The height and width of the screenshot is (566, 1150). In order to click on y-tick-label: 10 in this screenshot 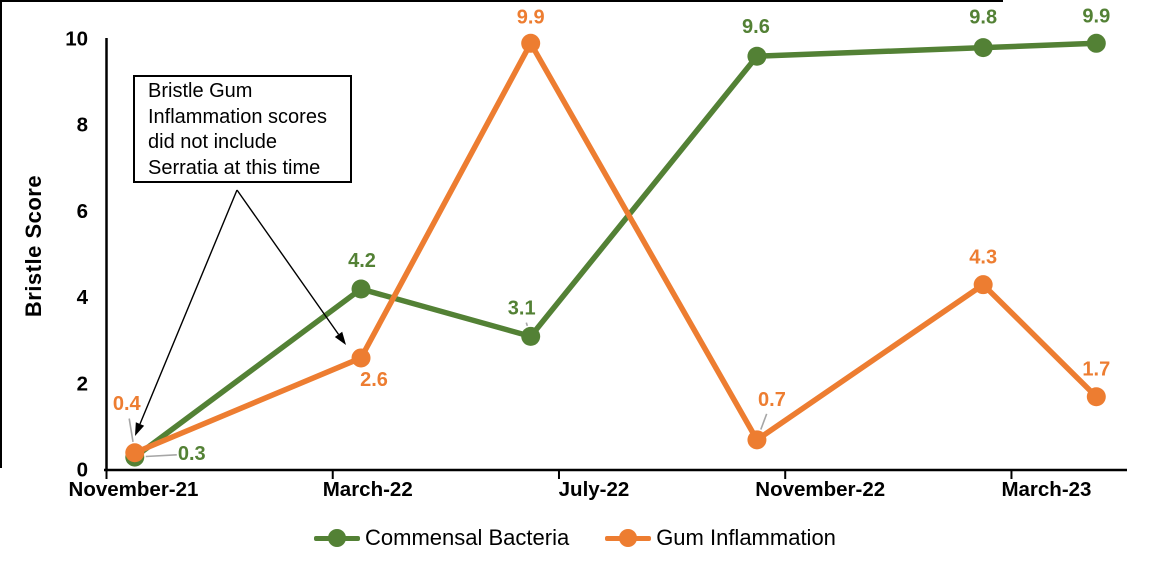, I will do `click(76, 39)`.